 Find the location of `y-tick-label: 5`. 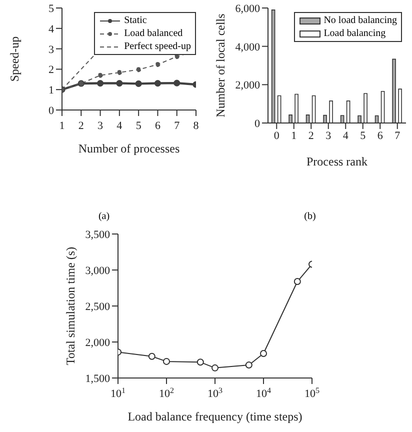

y-tick-label: 5 is located at coordinates (51, 9).